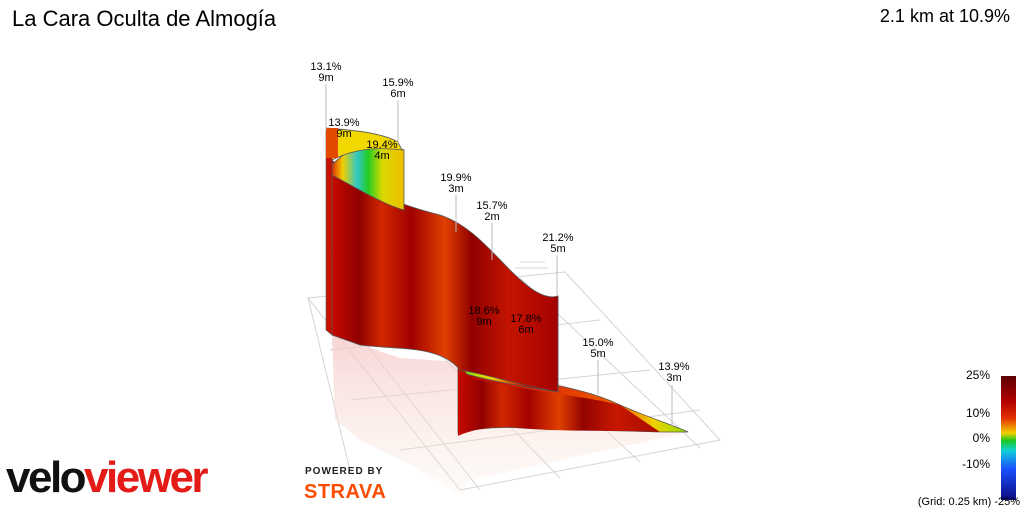  Describe the element at coordinates (344, 471) in the screenshot. I see `powered-by-label: POWERED BY` at that location.